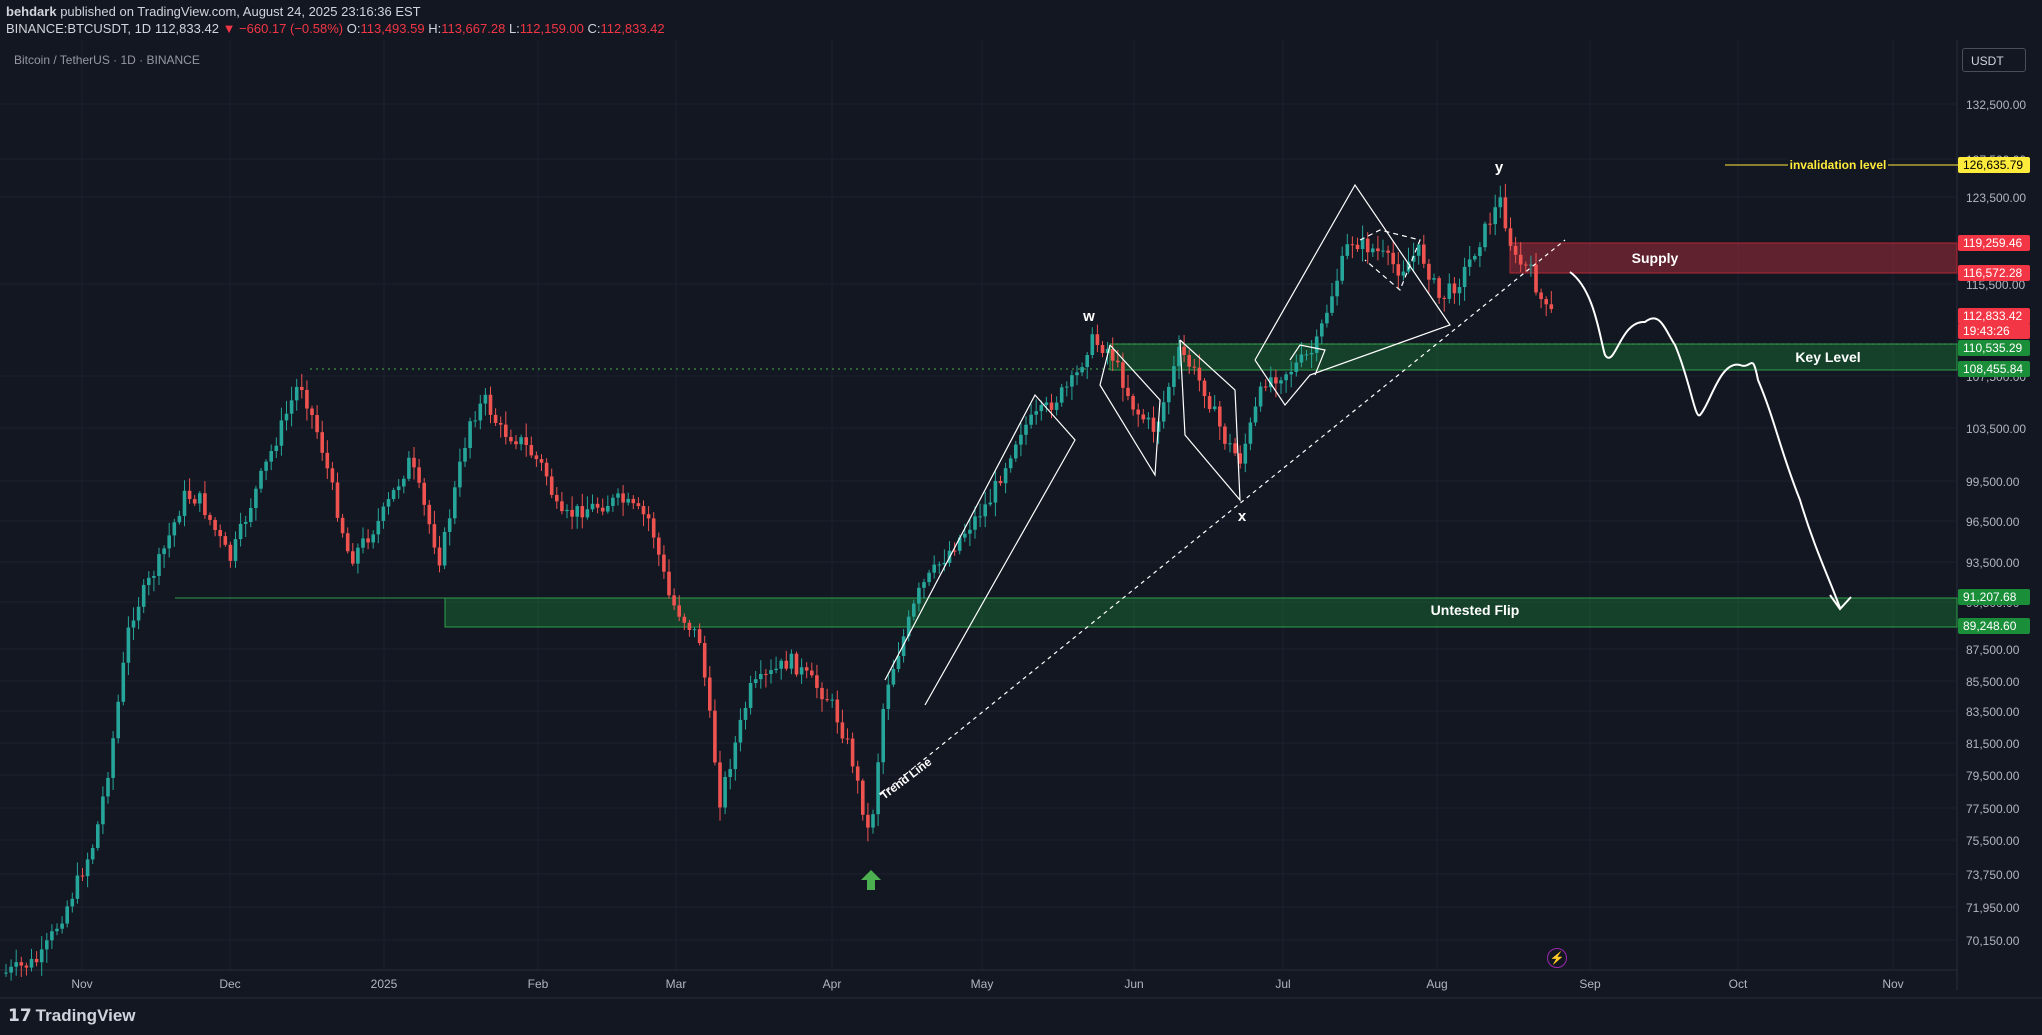 The image size is (2042, 1035). I want to click on lightning-icon: ⚡, so click(1557, 958).